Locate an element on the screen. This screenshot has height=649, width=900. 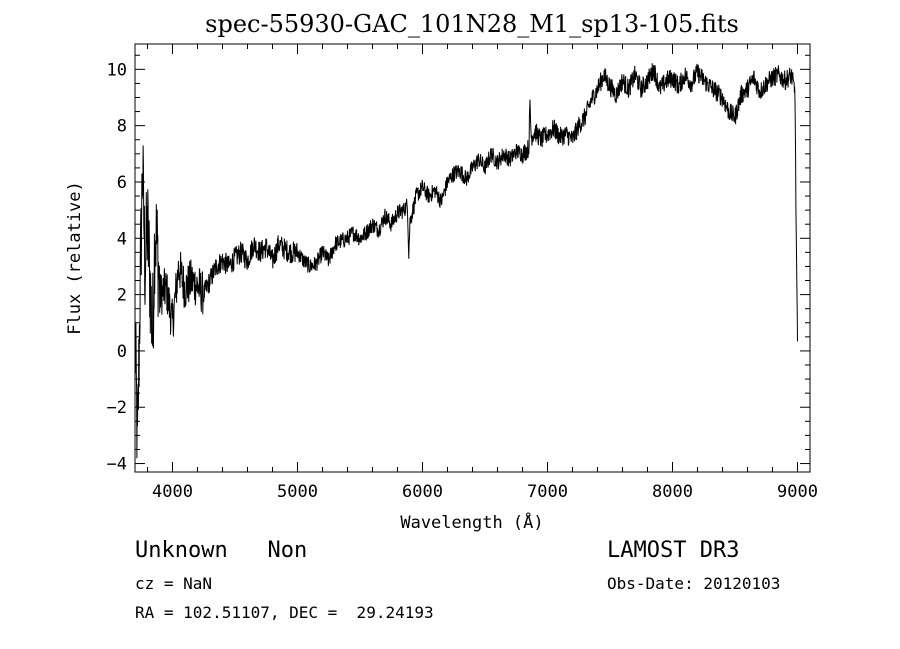
x-axis-label: Wavelength (Å) is located at coordinates (471, 522).